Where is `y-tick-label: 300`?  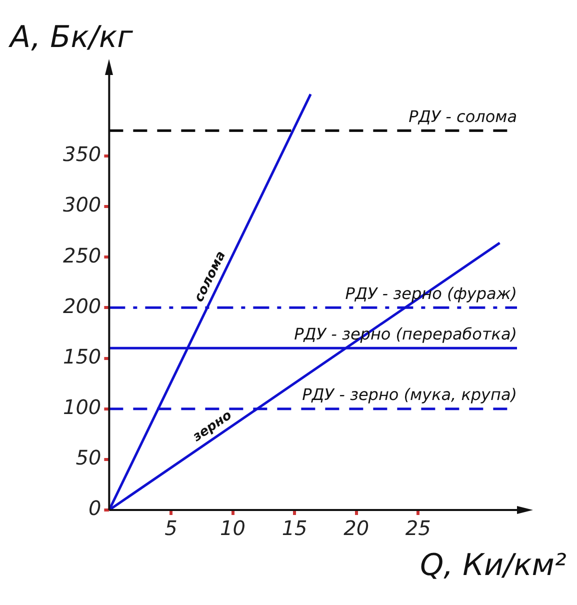 y-tick-label: 300 is located at coordinates (82, 204).